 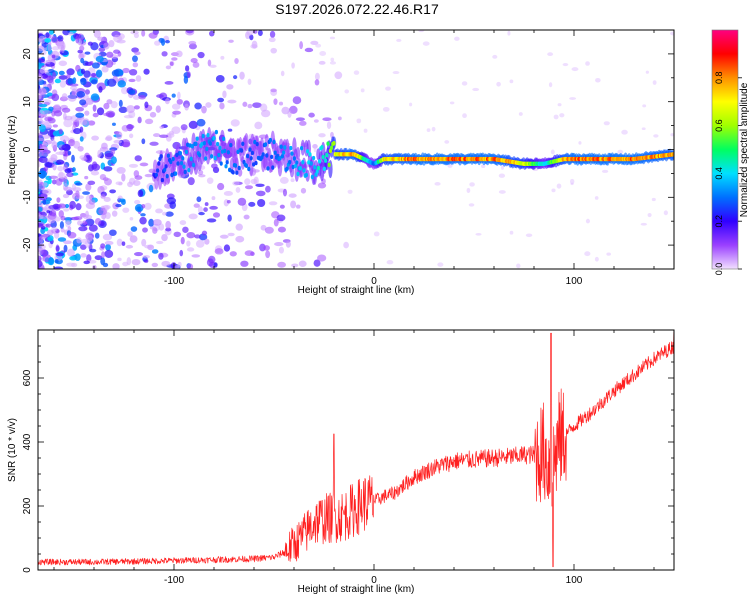 I want to click on ridge-halo, so click(x=280, y=168).